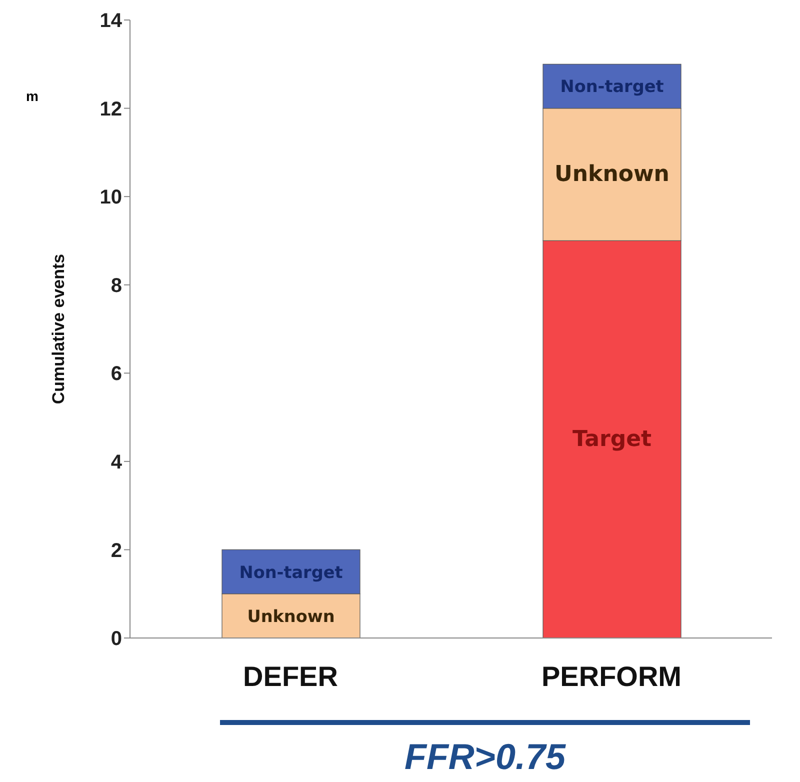 This screenshot has height=782, width=800. What do you see at coordinates (291, 572) in the screenshot?
I see `series-label: Non-target` at bounding box center [291, 572].